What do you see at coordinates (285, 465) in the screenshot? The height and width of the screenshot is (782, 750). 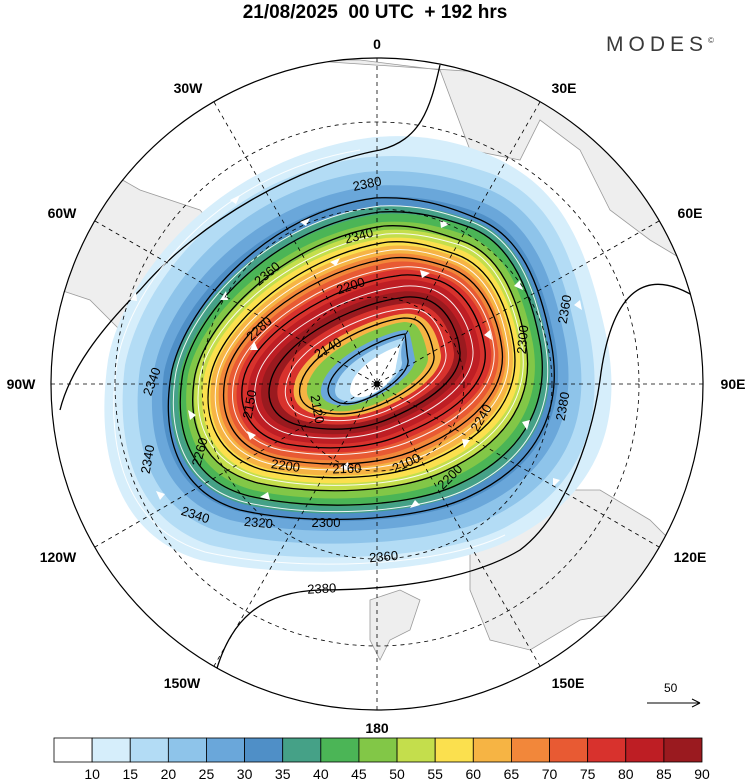 I see `contour-label: 2200` at bounding box center [285, 465].